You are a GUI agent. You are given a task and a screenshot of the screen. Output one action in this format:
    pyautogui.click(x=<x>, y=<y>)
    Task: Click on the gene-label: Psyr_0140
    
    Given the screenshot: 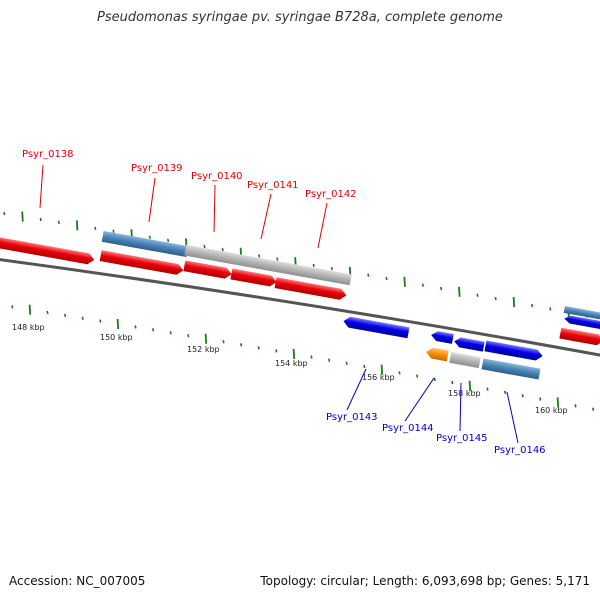 What is the action you would take?
    pyautogui.click(x=217, y=176)
    